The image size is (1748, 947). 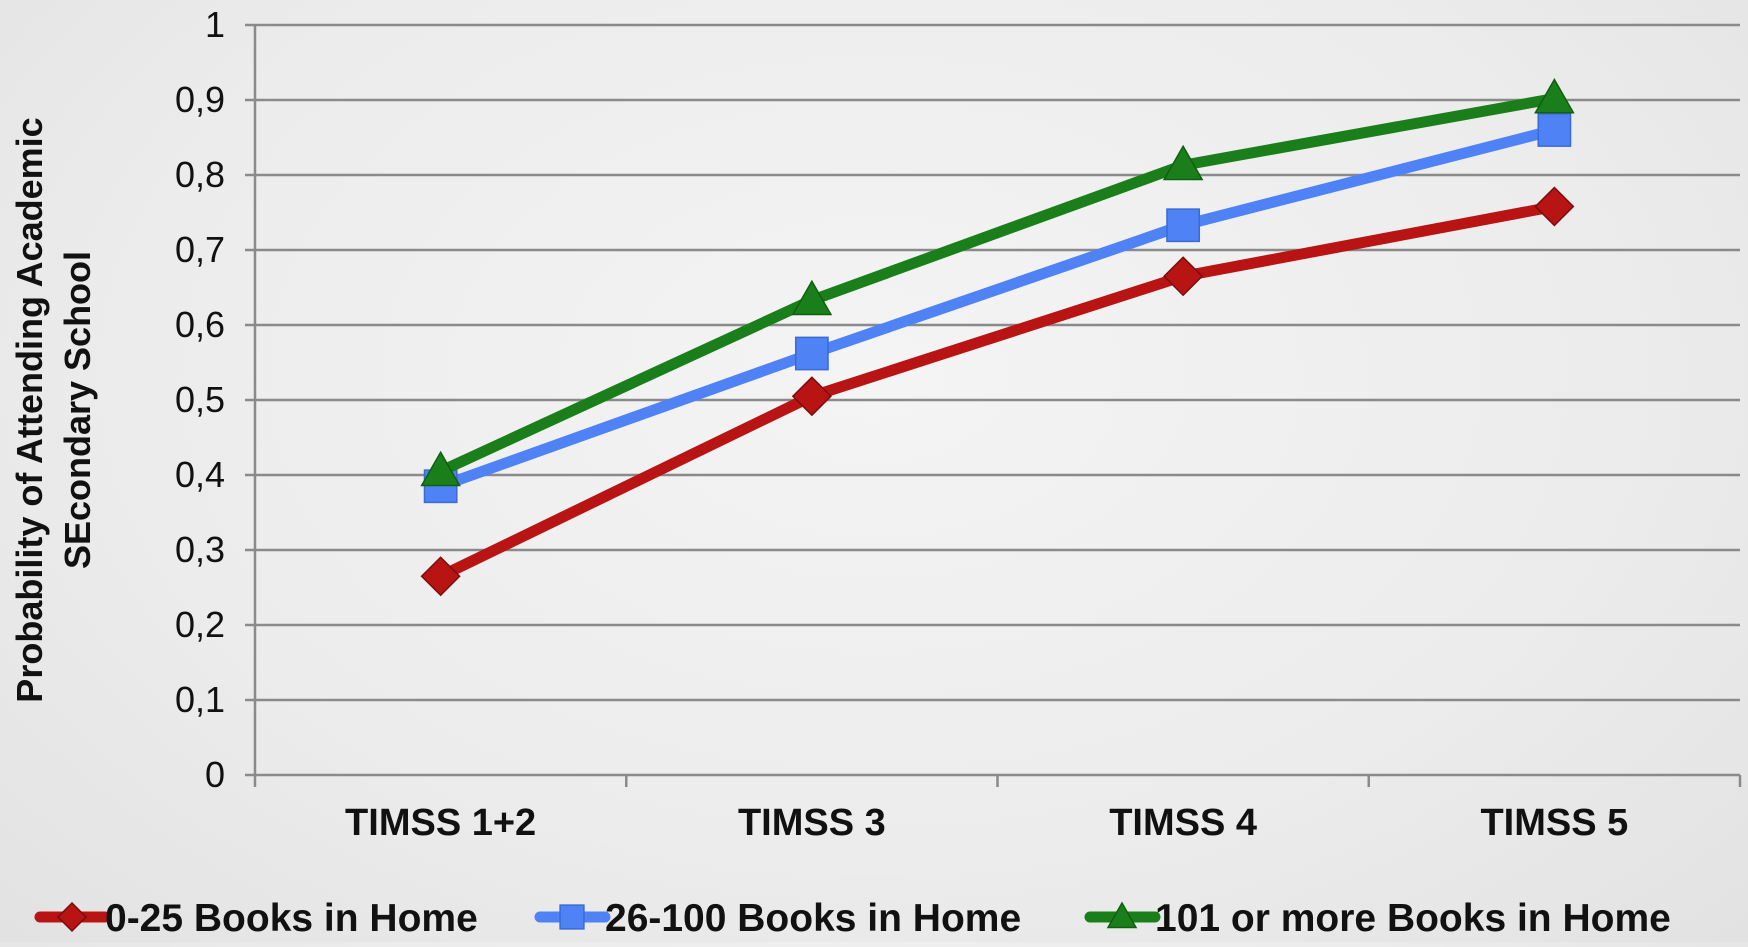 I want to click on y-axis-label-line-1: Probability of Attending Academic, so click(x=29, y=409).